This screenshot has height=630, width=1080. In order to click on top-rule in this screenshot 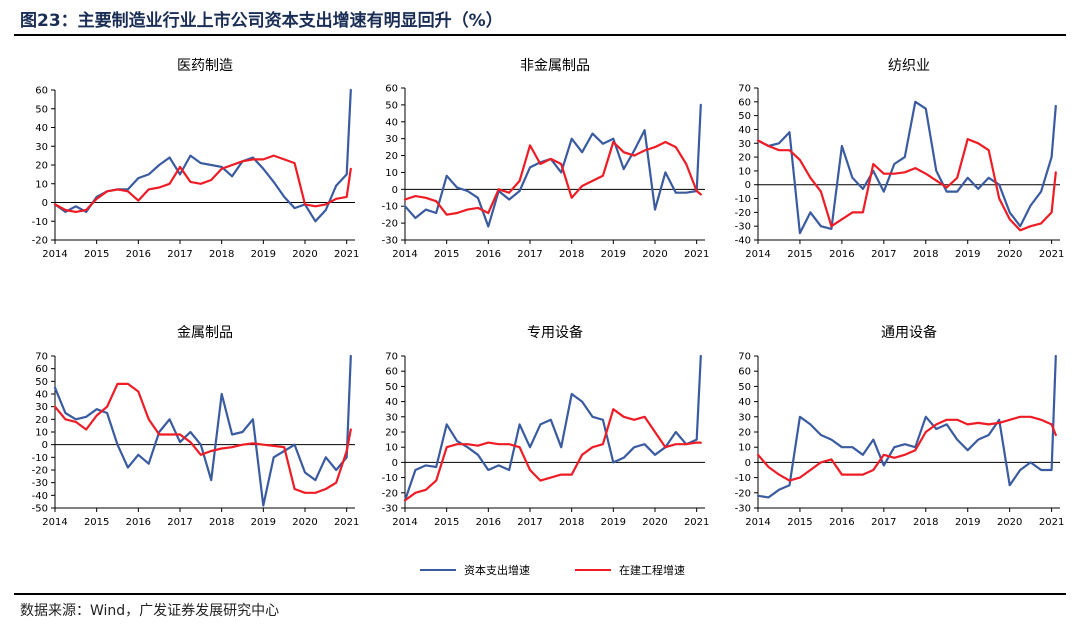, I will do `click(540, 35)`.